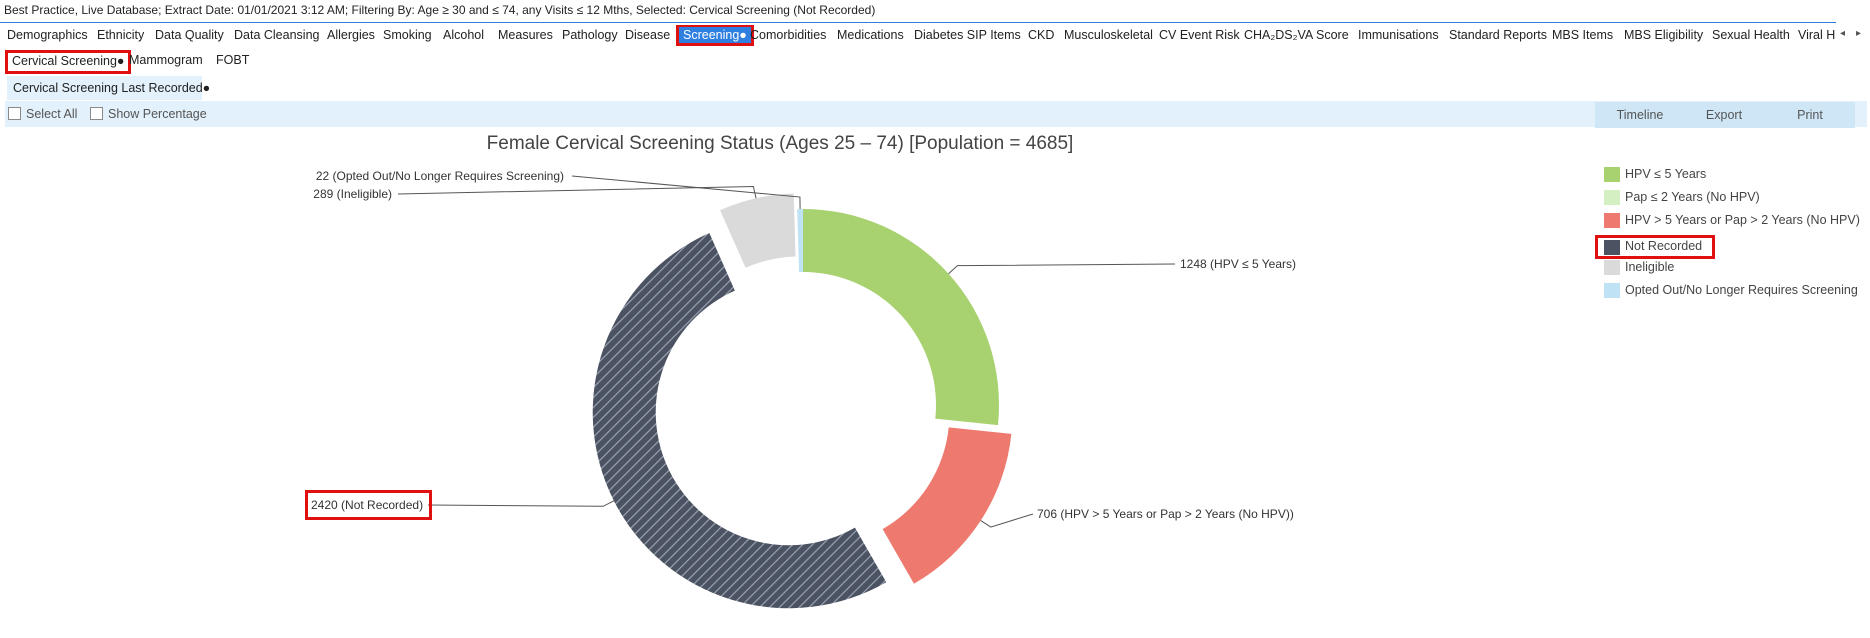 This screenshot has height=638, width=1870. What do you see at coordinates (525, 35) in the screenshot?
I see `tab-measures: Measures` at bounding box center [525, 35].